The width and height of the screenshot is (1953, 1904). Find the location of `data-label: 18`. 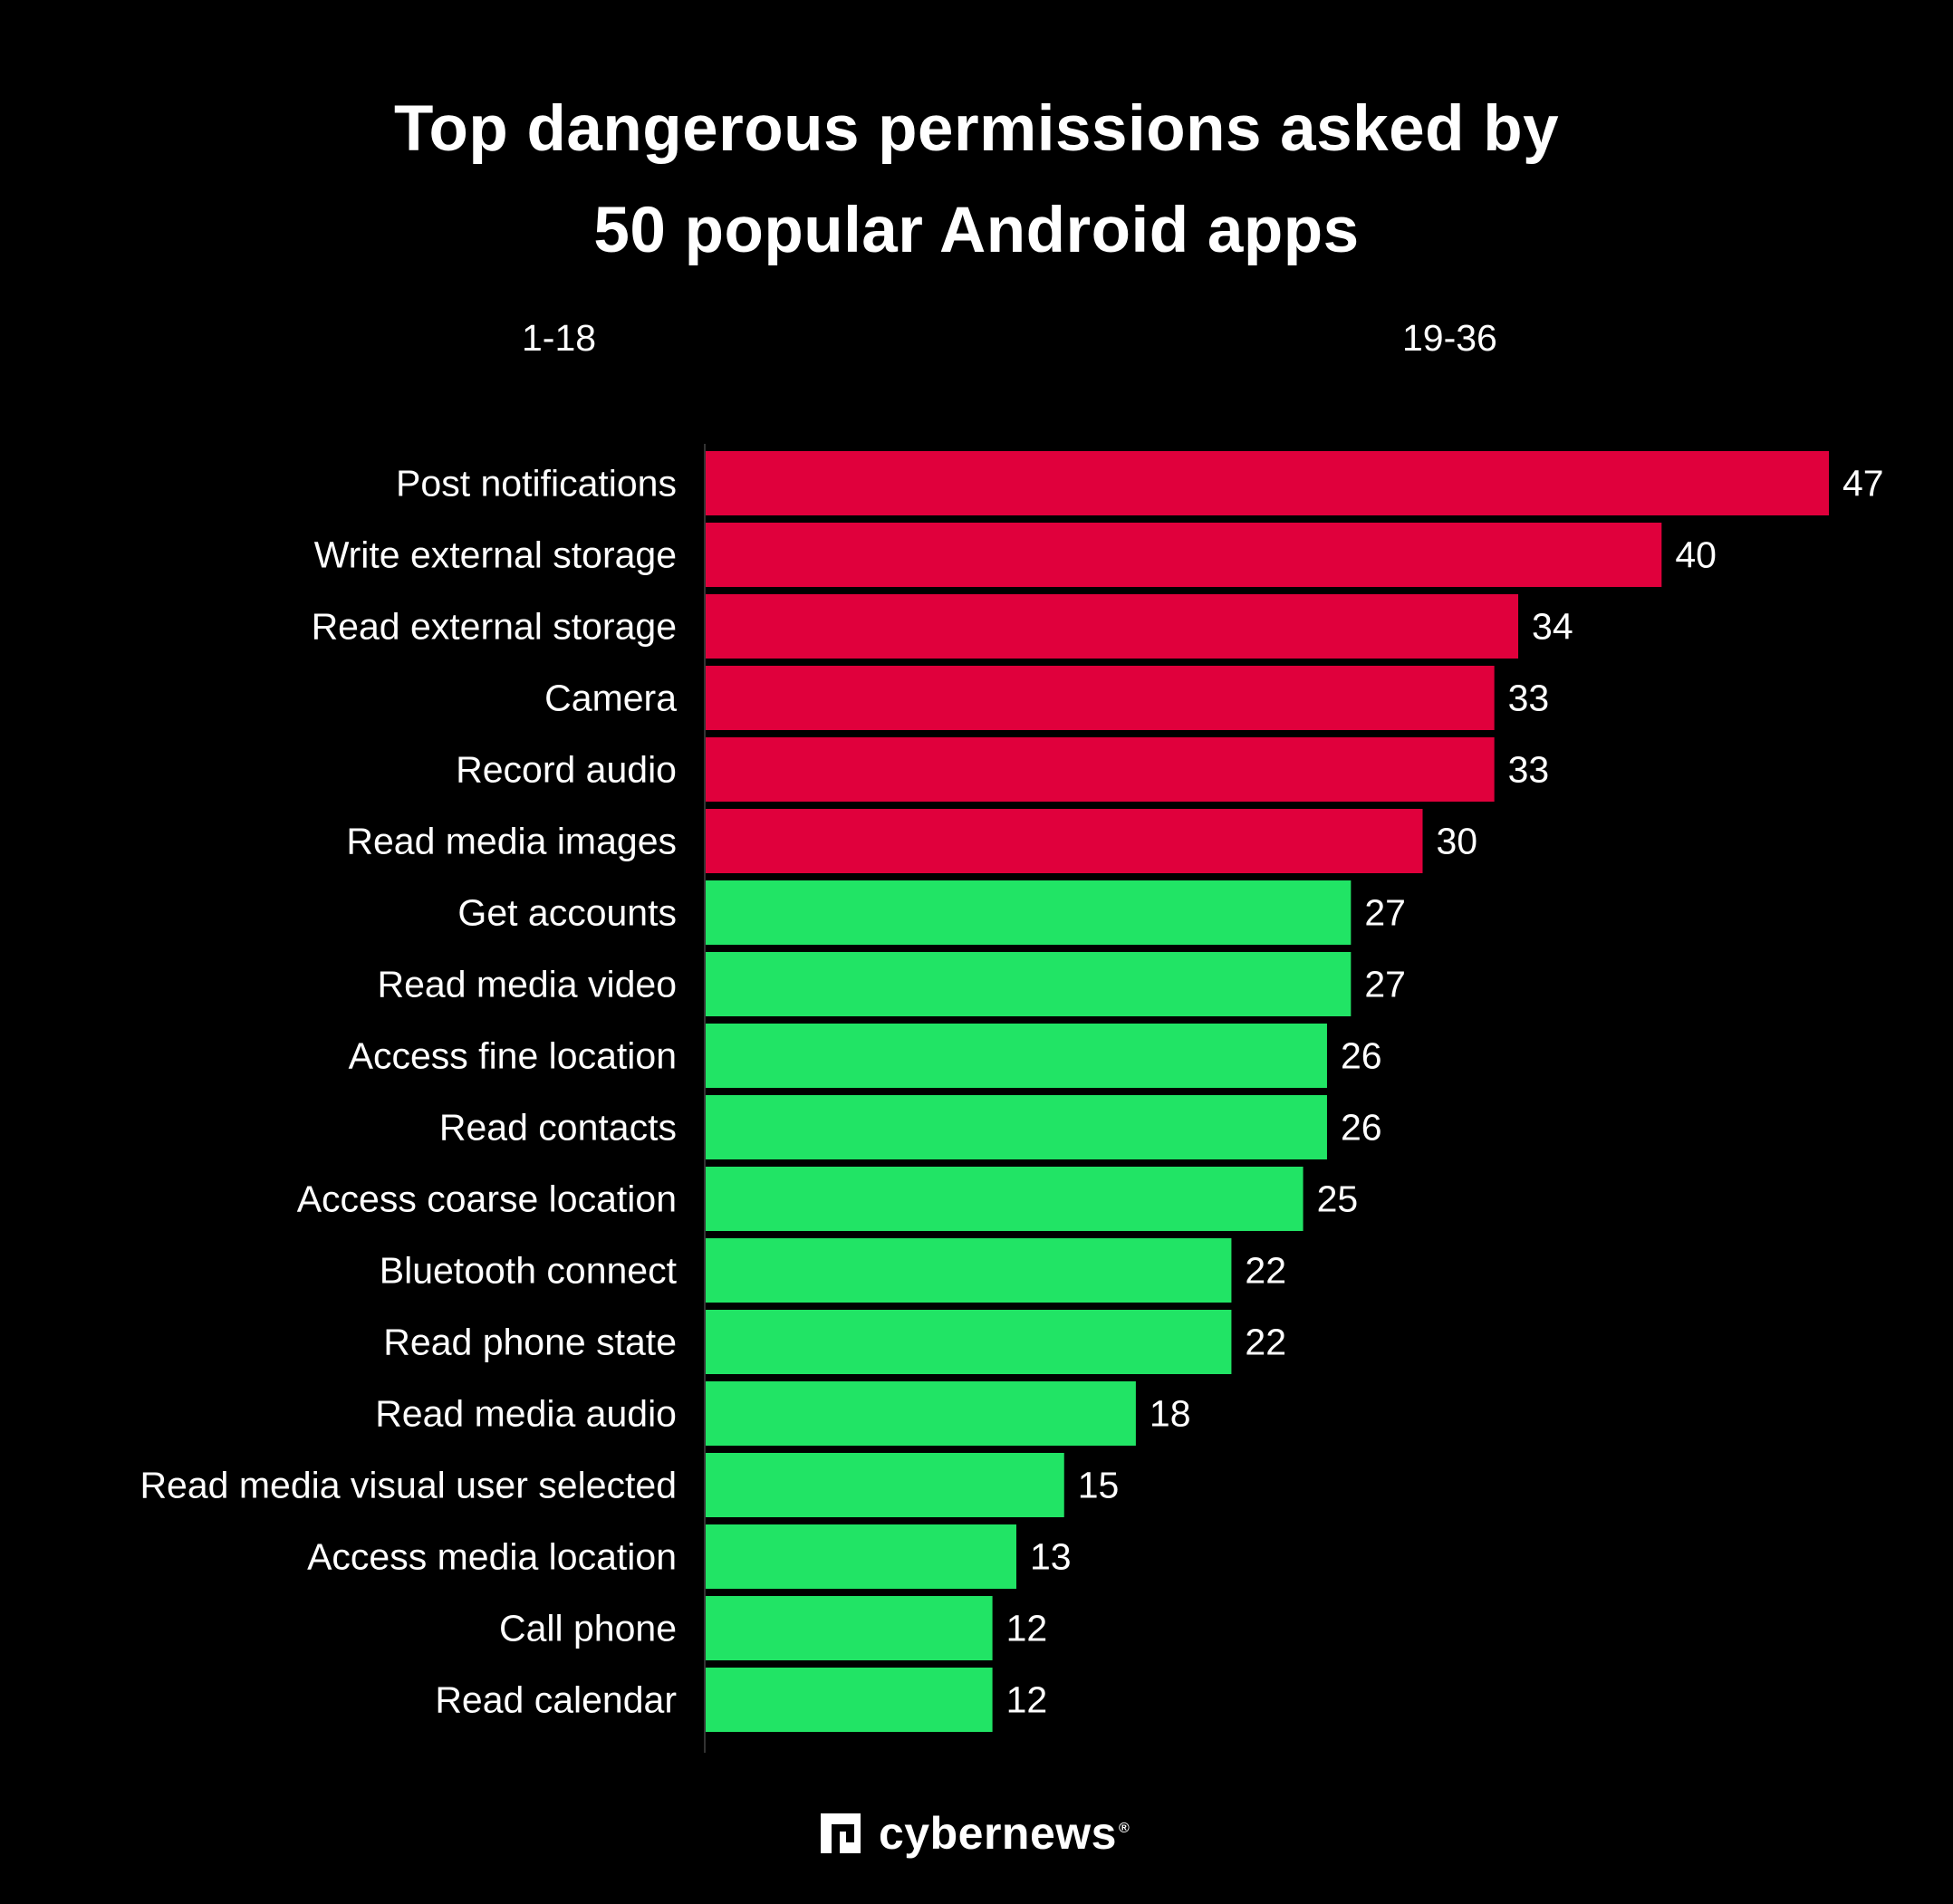

data-label: 18 is located at coordinates (1170, 1414).